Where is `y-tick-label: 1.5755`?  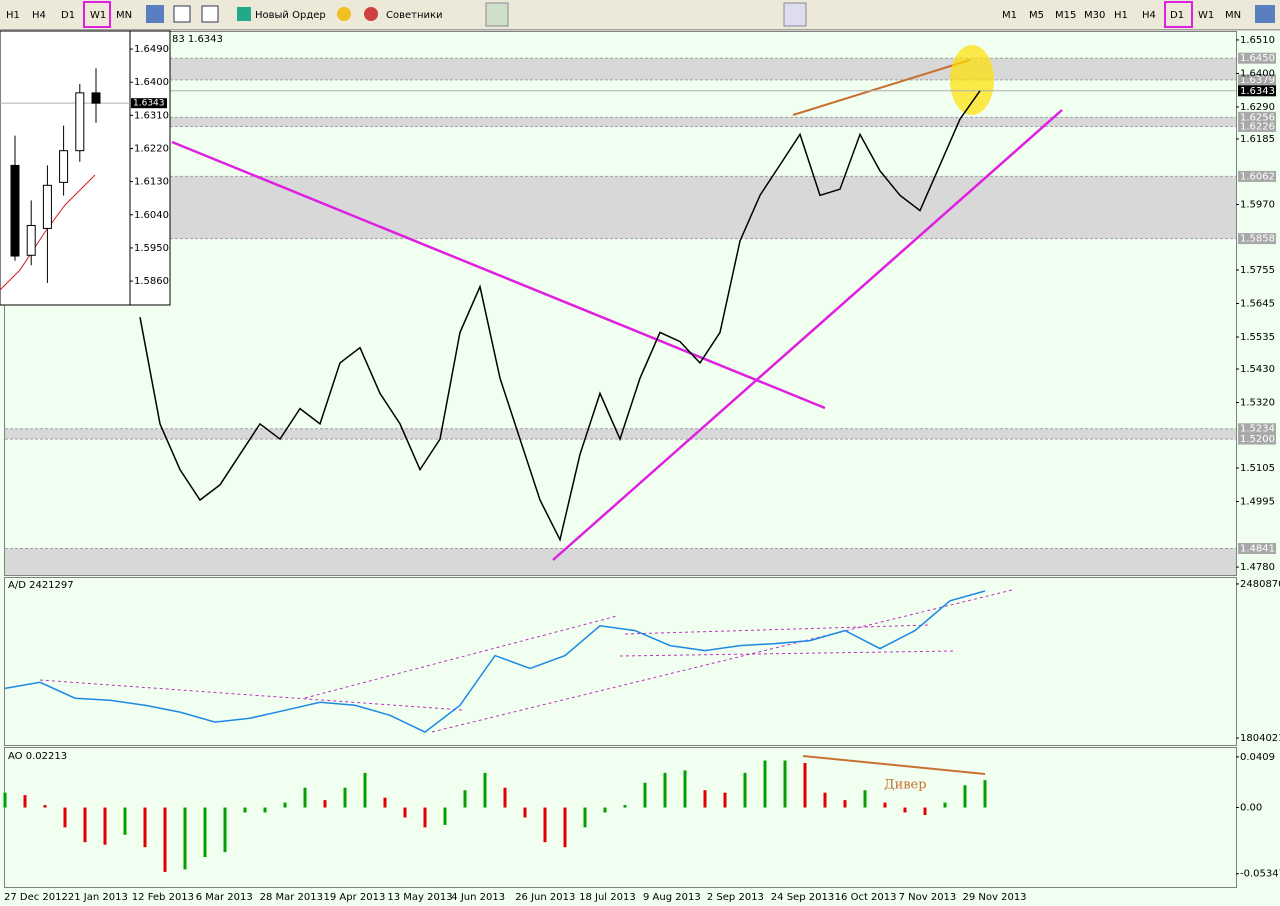
y-tick-label: 1.5755 is located at coordinates (1257, 270).